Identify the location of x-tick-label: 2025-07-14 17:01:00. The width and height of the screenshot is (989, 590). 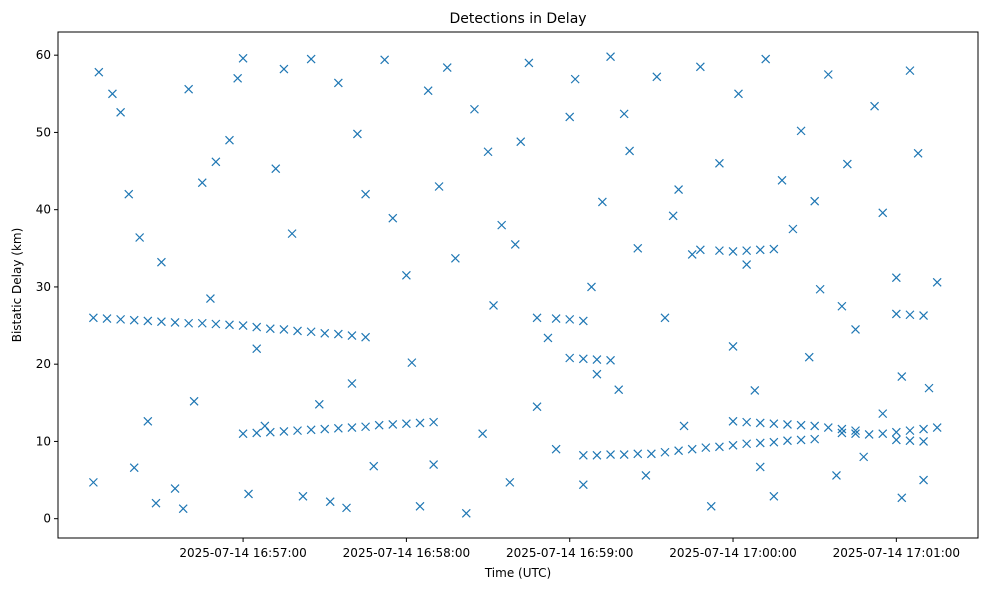
(896, 553).